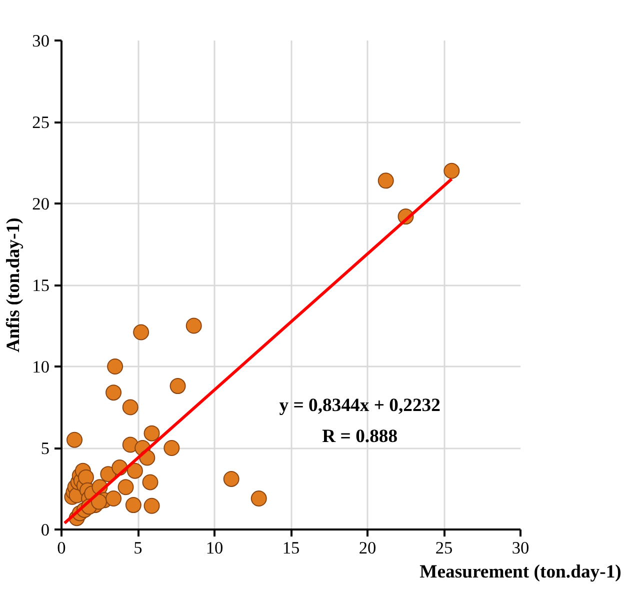 This screenshot has height=595, width=638. I want to click on y-tick-label: 0, so click(45, 530).